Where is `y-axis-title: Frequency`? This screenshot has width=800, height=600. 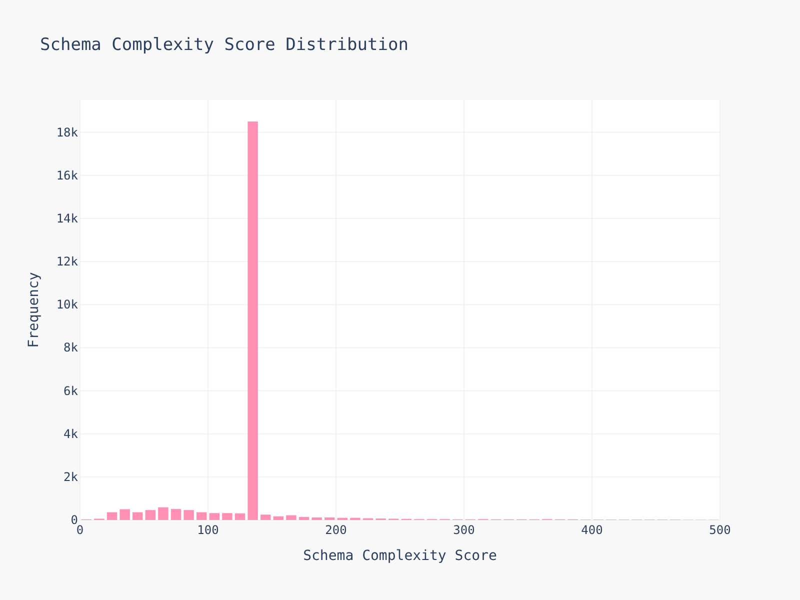
y-axis-title: Frequency is located at coordinates (34, 310).